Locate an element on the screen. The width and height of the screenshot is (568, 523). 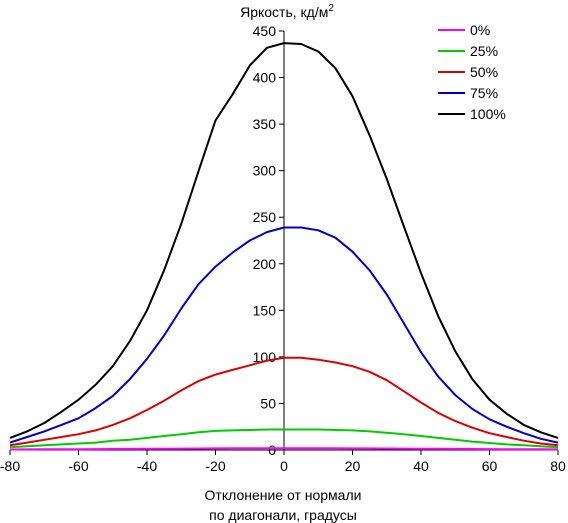
y-tick-label: 250 is located at coordinates (265, 217).